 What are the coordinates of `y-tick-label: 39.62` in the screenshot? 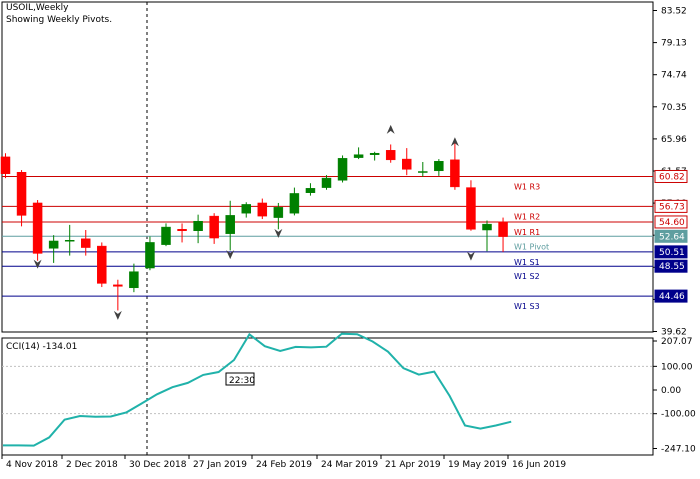 It's located at (674, 333).